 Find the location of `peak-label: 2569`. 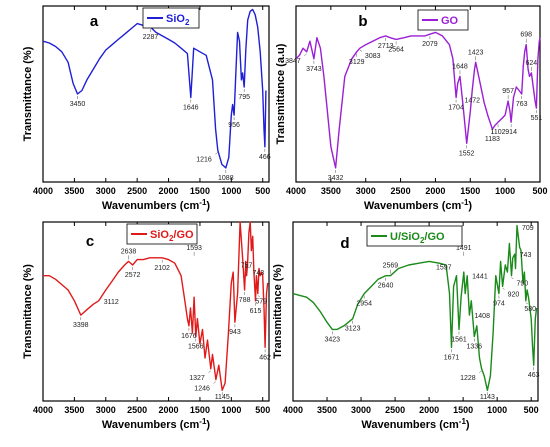

peak-label: 2569 is located at coordinates (391, 266).